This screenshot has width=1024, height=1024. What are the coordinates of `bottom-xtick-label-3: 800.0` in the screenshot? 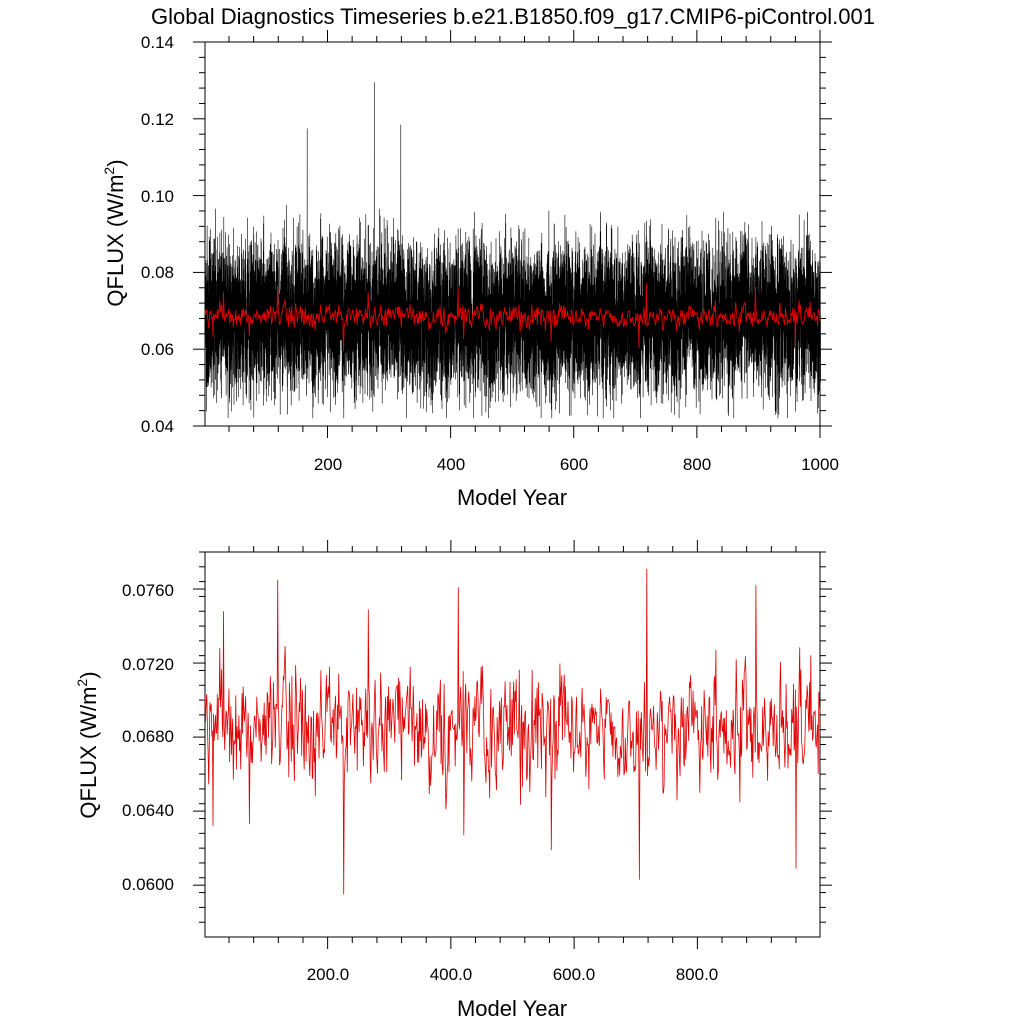 It's located at (697, 974).